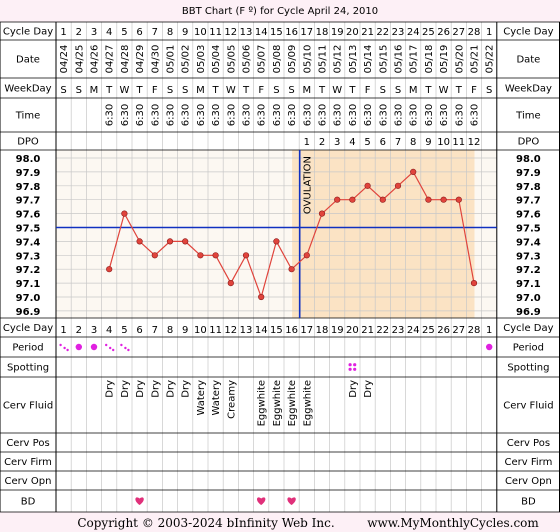 The width and height of the screenshot is (560, 532). What do you see at coordinates (453, 523) in the screenshot?
I see `footer-site: www.MyMonthlyCycles.com` at bounding box center [453, 523].